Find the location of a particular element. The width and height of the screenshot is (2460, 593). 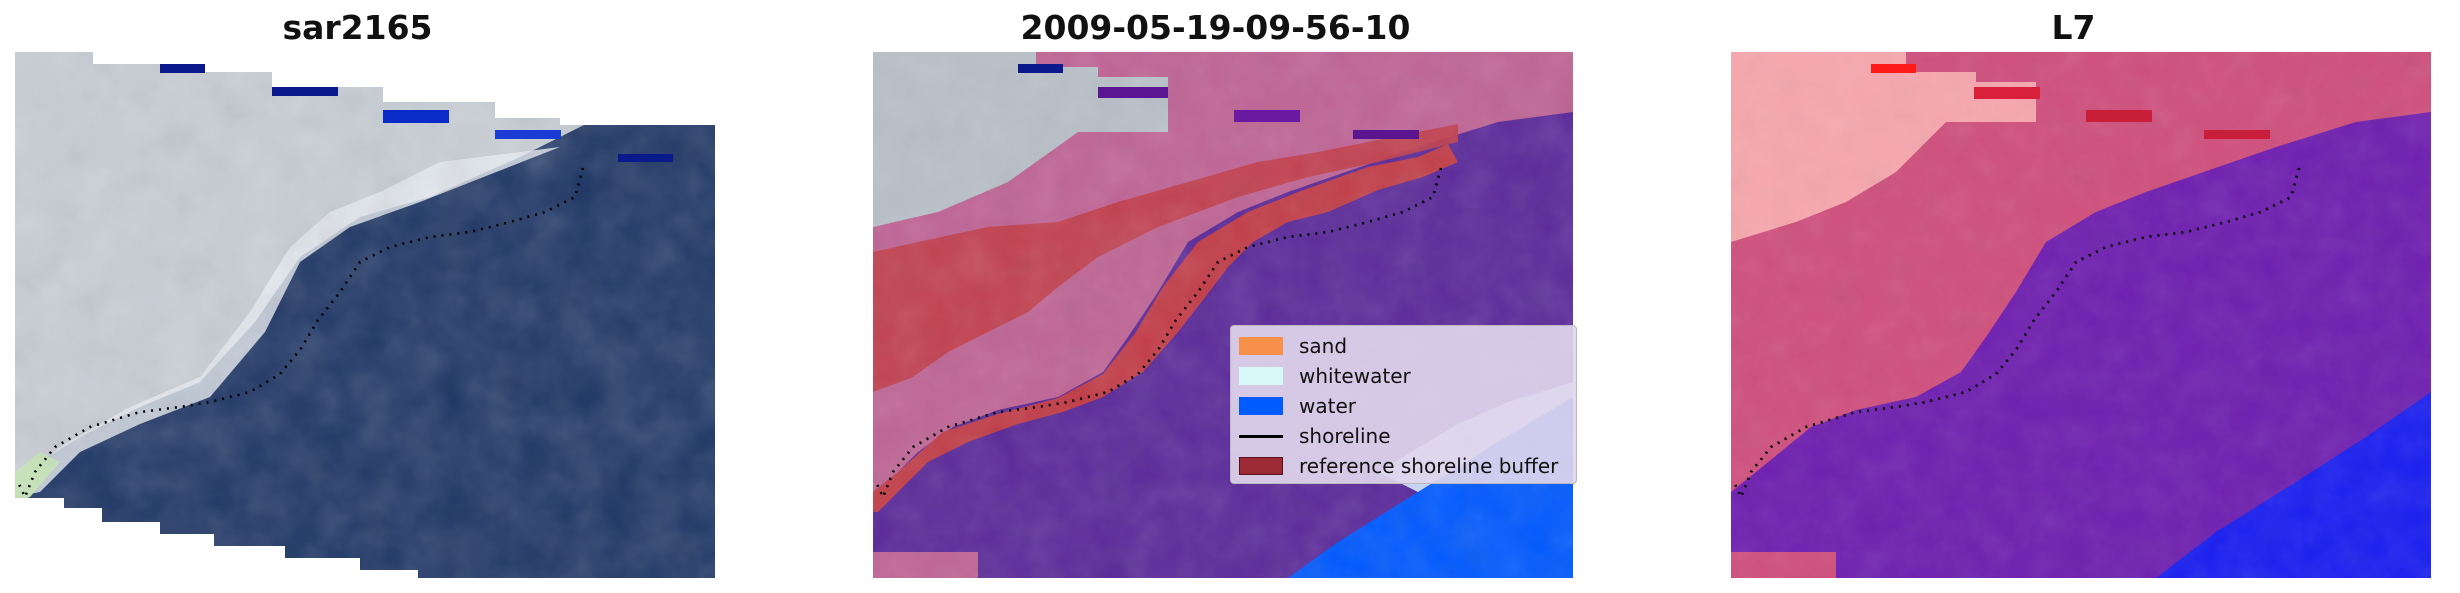

legend-item: whitewater is located at coordinates (1403, 376).